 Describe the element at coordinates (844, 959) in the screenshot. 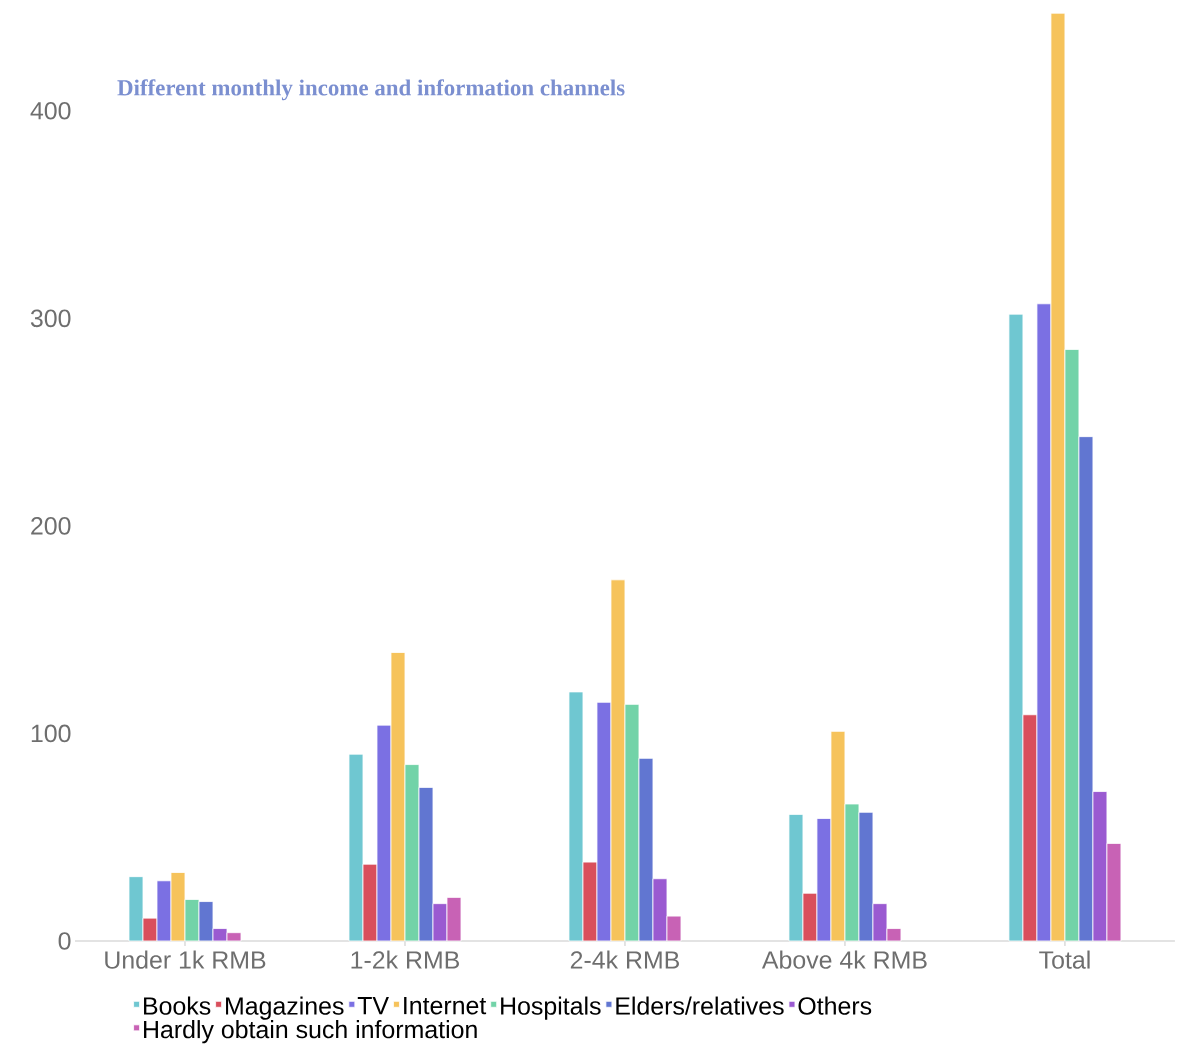

I see `x-tick-label: Above 4k RMB` at that location.